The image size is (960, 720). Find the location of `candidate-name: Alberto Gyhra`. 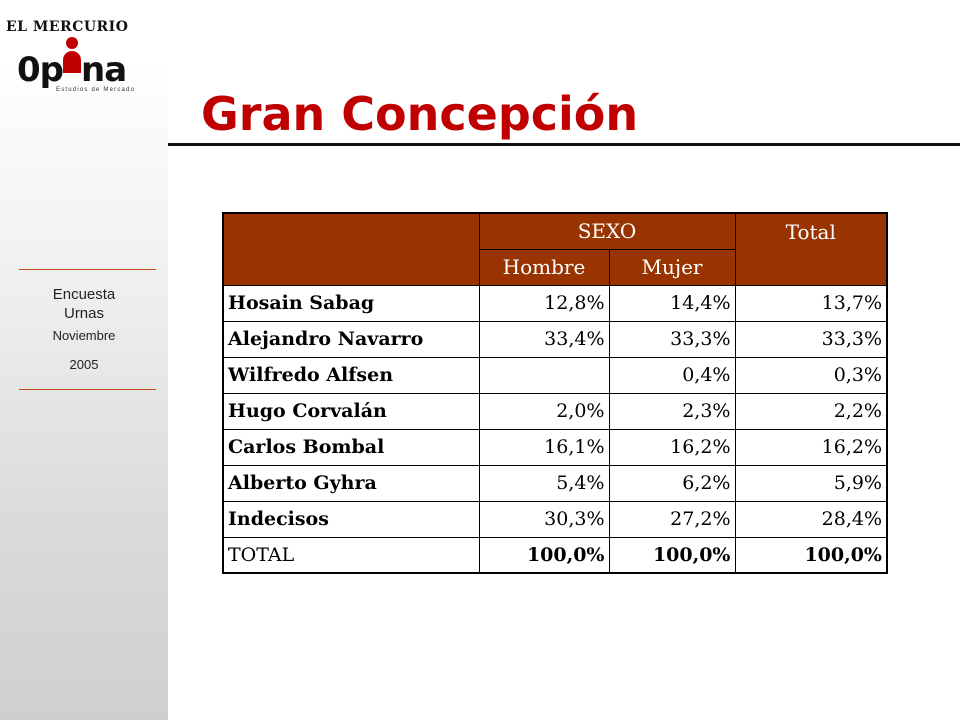

candidate-name: Alberto Gyhra is located at coordinates (351, 483).